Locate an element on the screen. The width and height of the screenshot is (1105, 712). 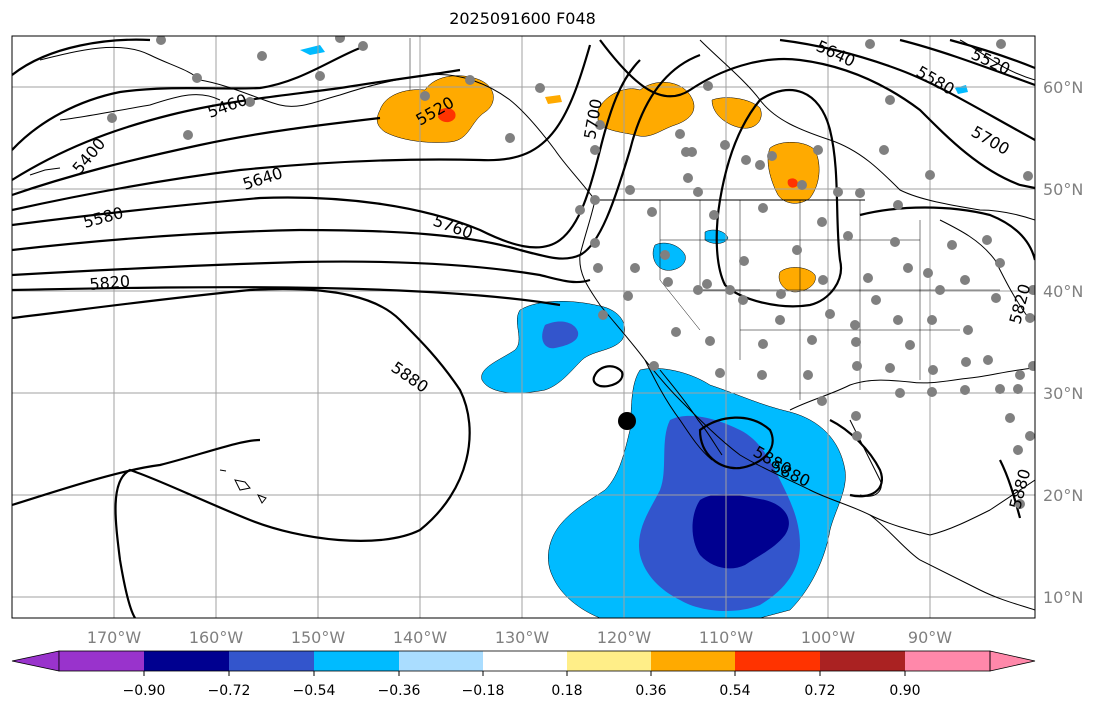
lat-tick-label: 20°N is located at coordinates (1063, 495).